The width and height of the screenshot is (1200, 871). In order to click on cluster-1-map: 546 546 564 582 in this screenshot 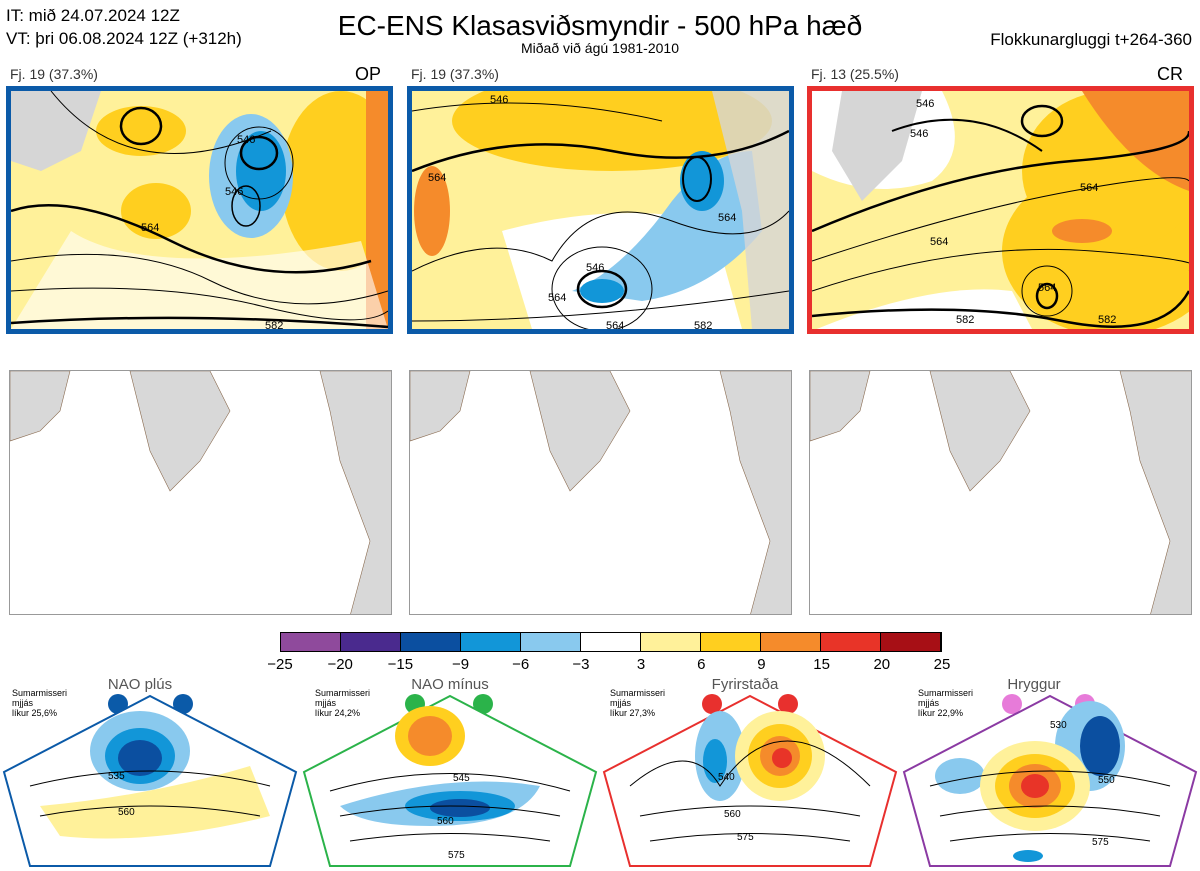, I will do `click(199, 210)`.